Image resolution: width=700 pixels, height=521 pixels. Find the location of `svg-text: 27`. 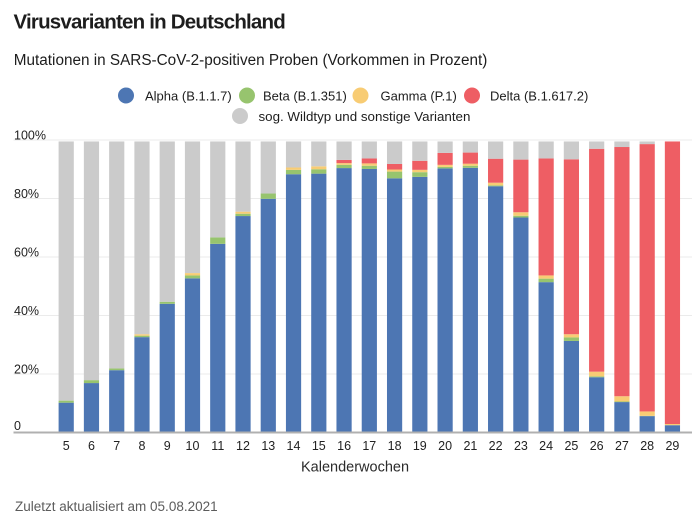

svg-text: 27 is located at coordinates (622, 446).